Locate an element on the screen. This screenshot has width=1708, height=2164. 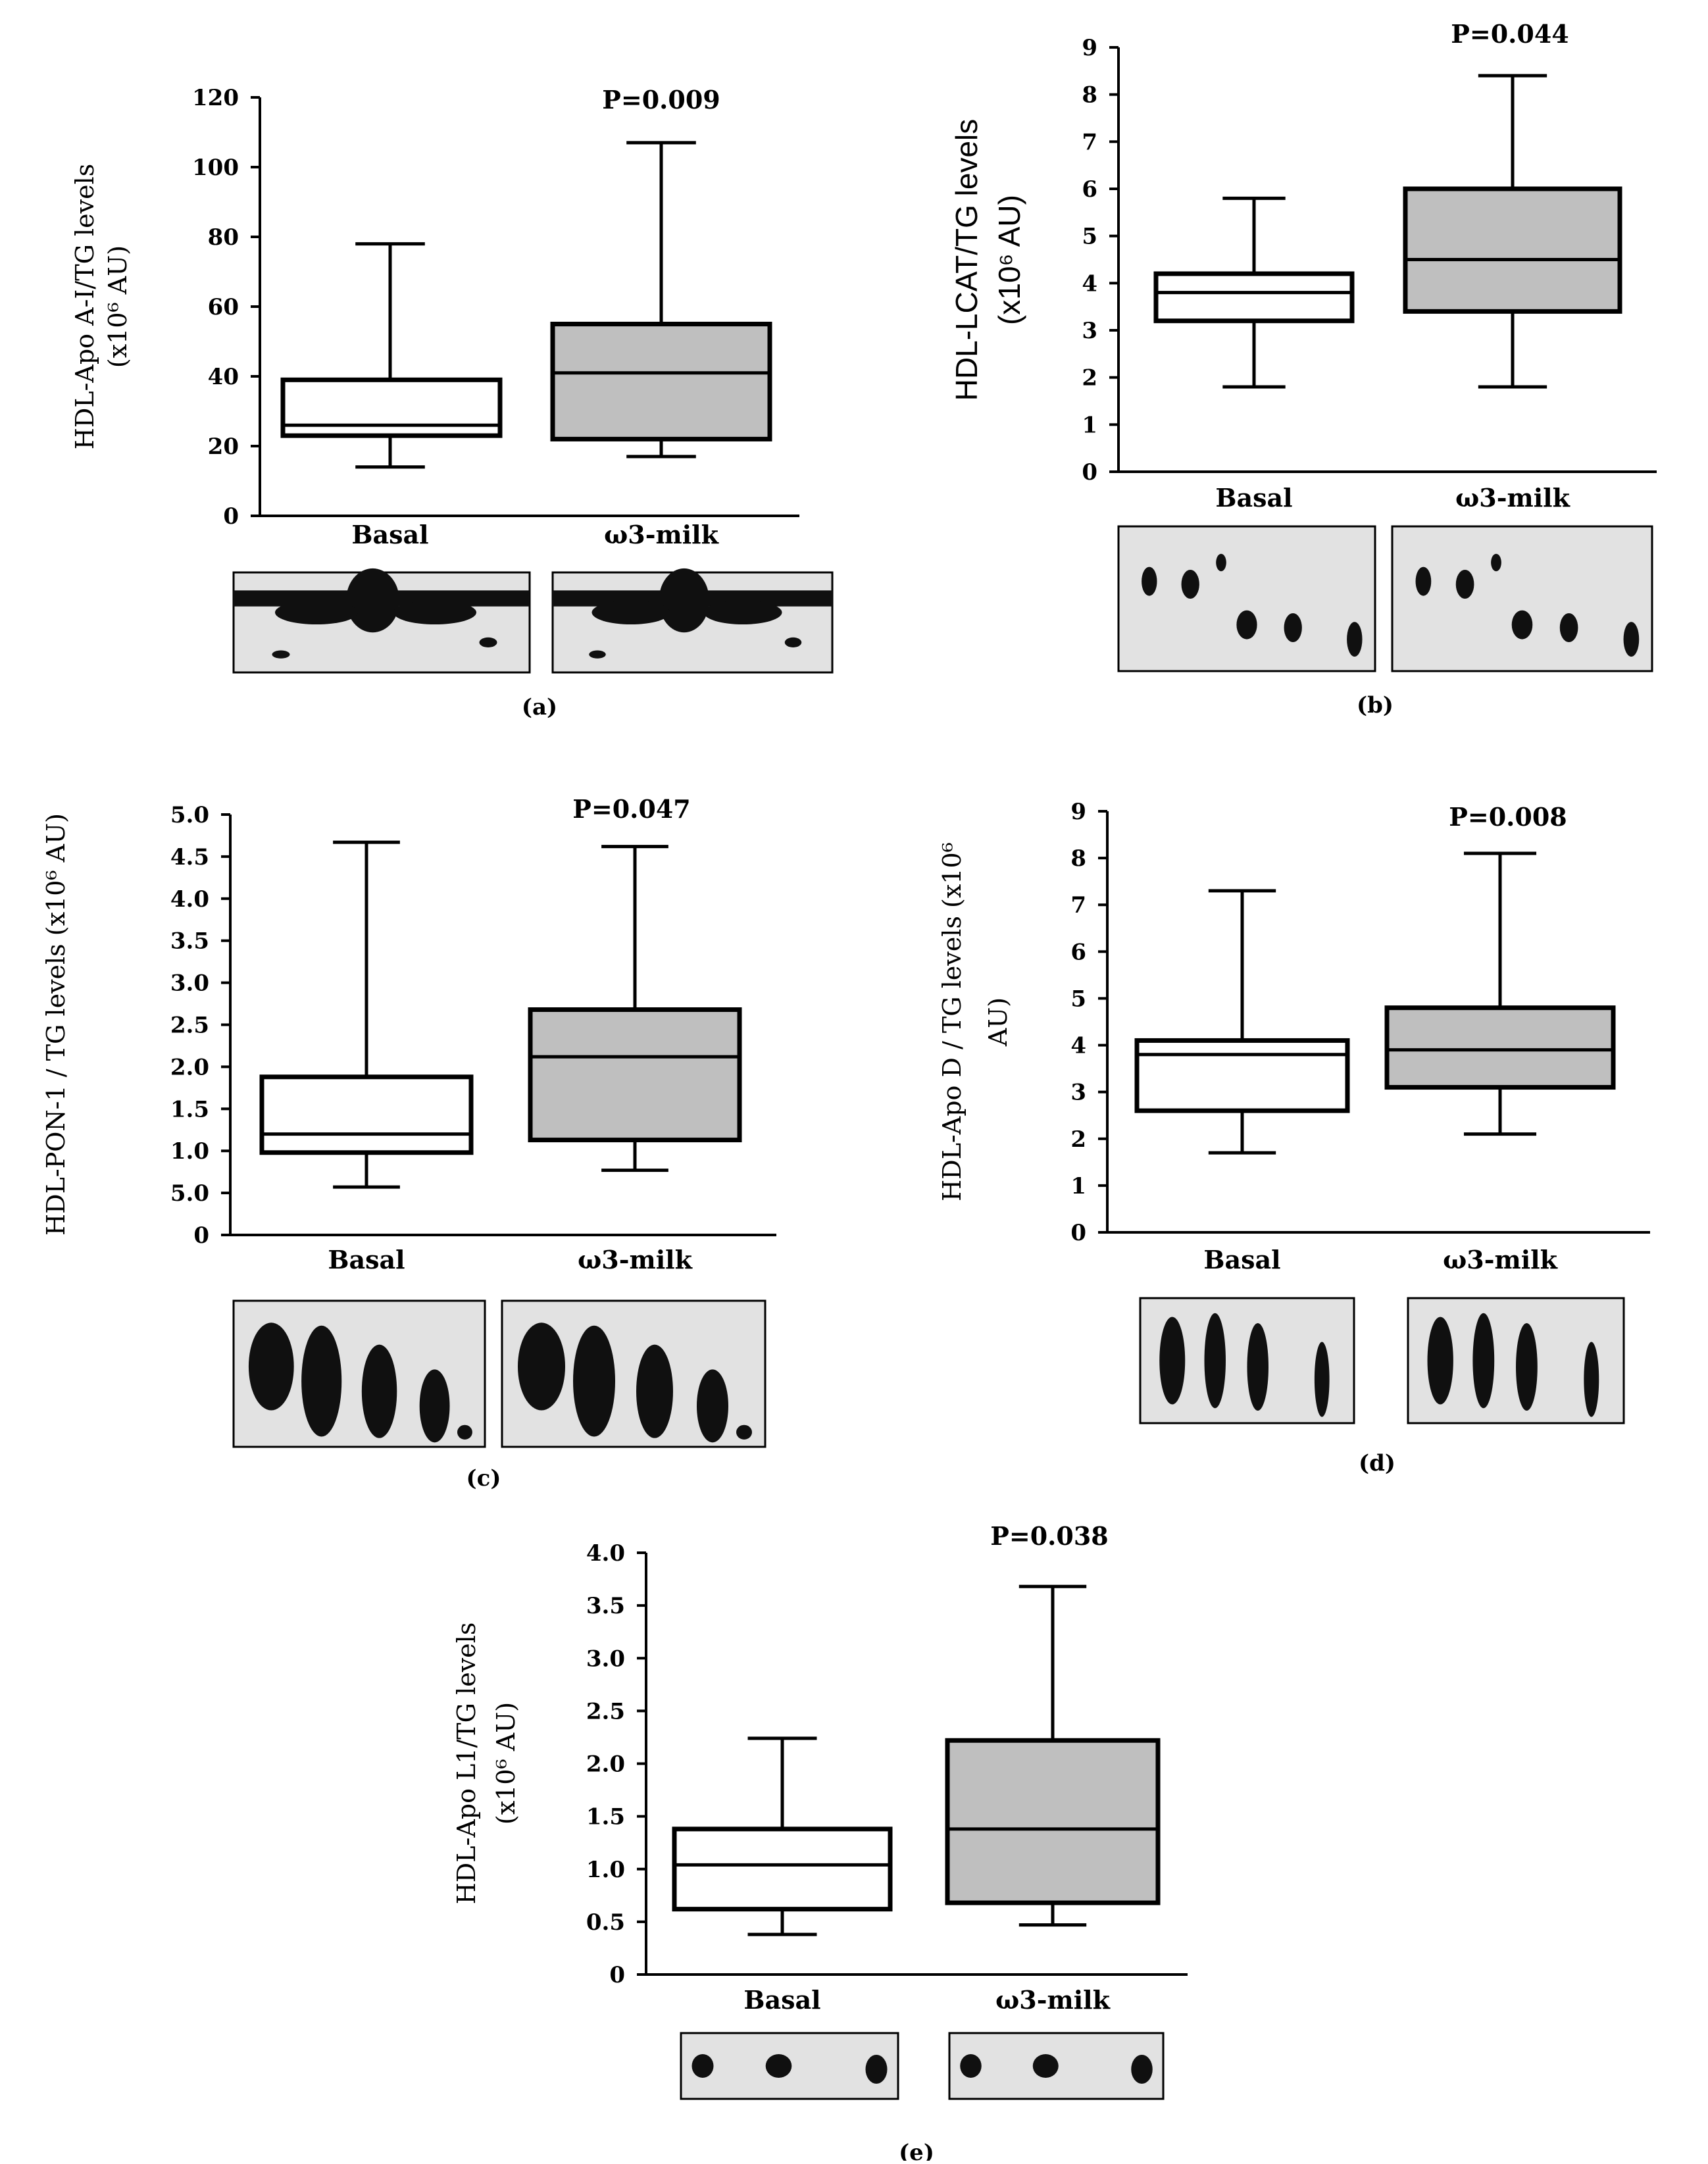
panel-label: (c) is located at coordinates (483, 1478).